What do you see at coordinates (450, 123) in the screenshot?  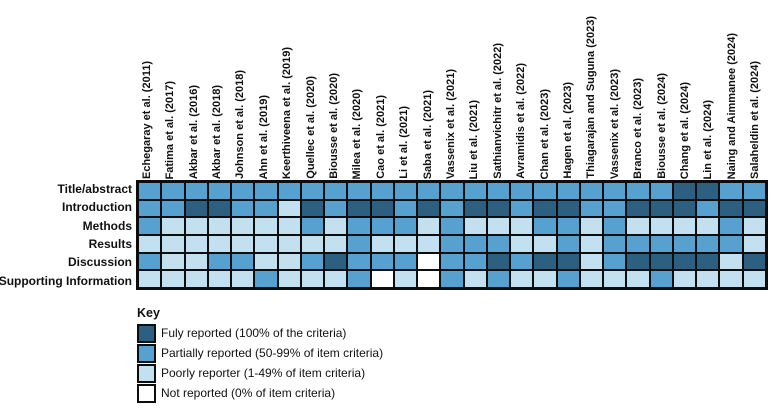 I see `column-header: Vassenix et al. (2021)` at bounding box center [450, 123].